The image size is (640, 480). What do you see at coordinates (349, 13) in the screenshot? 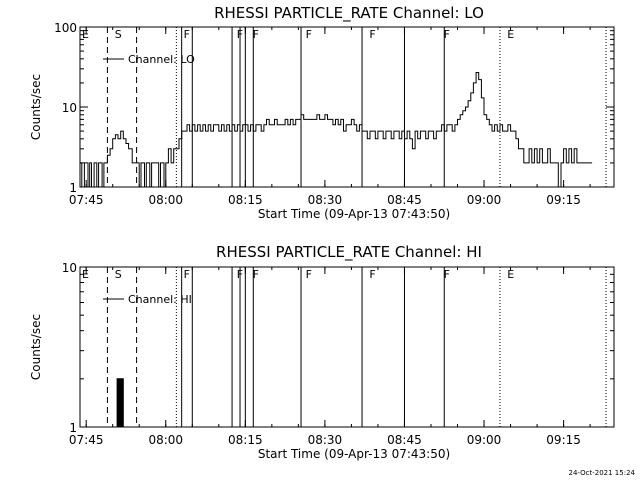
I see `lo-chart-title: RHESSI PARTICLE_RATE Channel: LO` at bounding box center [349, 13].